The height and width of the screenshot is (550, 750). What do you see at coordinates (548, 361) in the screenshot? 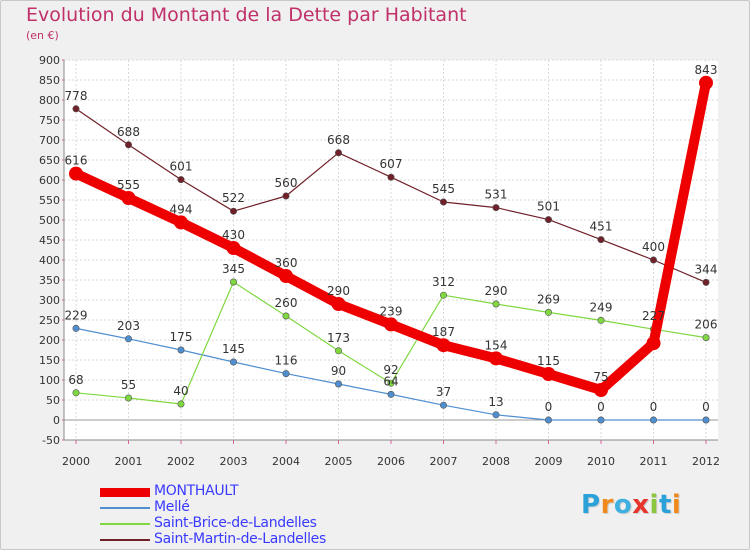
I see `data-label: 115` at bounding box center [548, 361].